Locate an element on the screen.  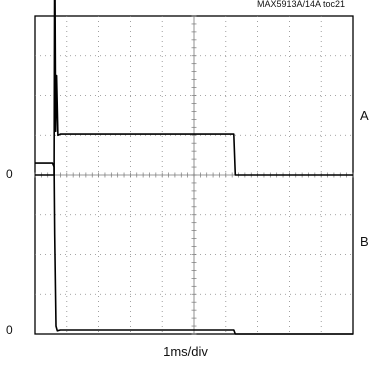
zero-label-b: 0 is located at coordinates (9, 330).